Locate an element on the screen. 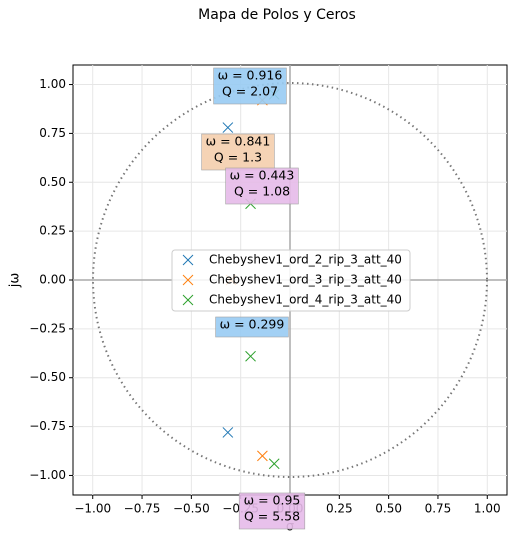  annotation-text: Q = 5.58 is located at coordinates (272, 516).